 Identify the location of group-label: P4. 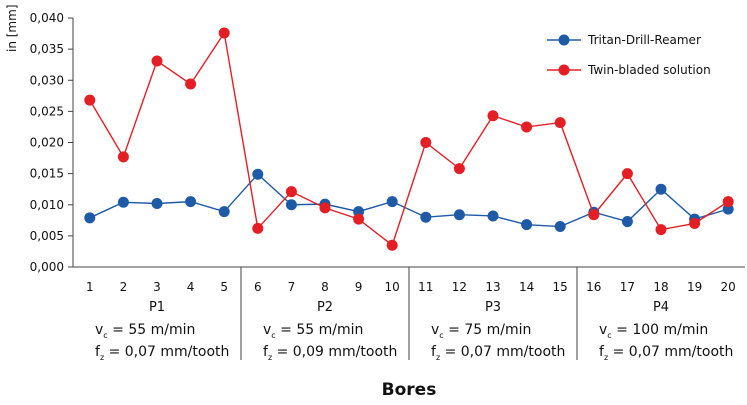
(661, 307).